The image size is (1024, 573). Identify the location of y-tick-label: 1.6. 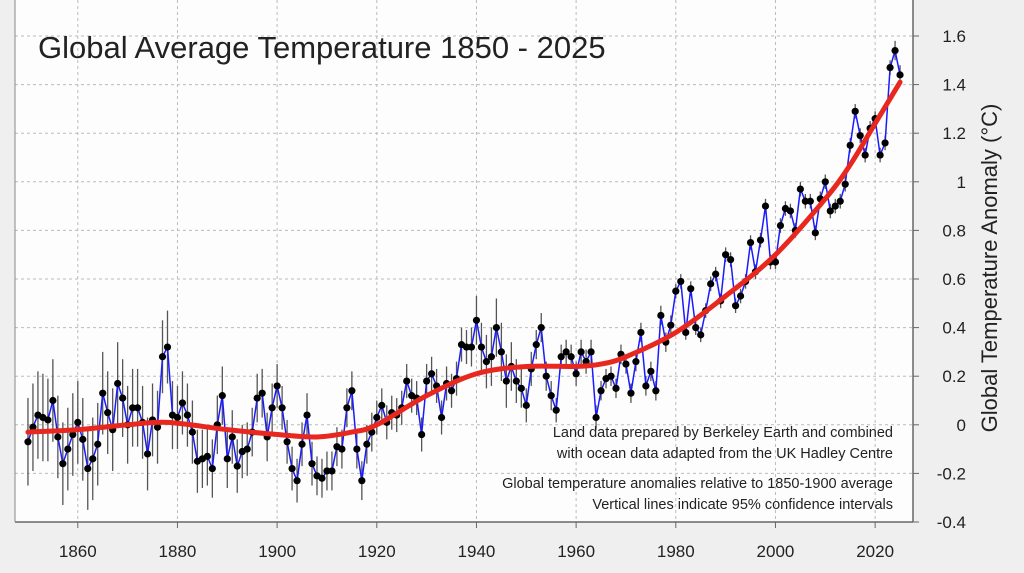
(954, 36).